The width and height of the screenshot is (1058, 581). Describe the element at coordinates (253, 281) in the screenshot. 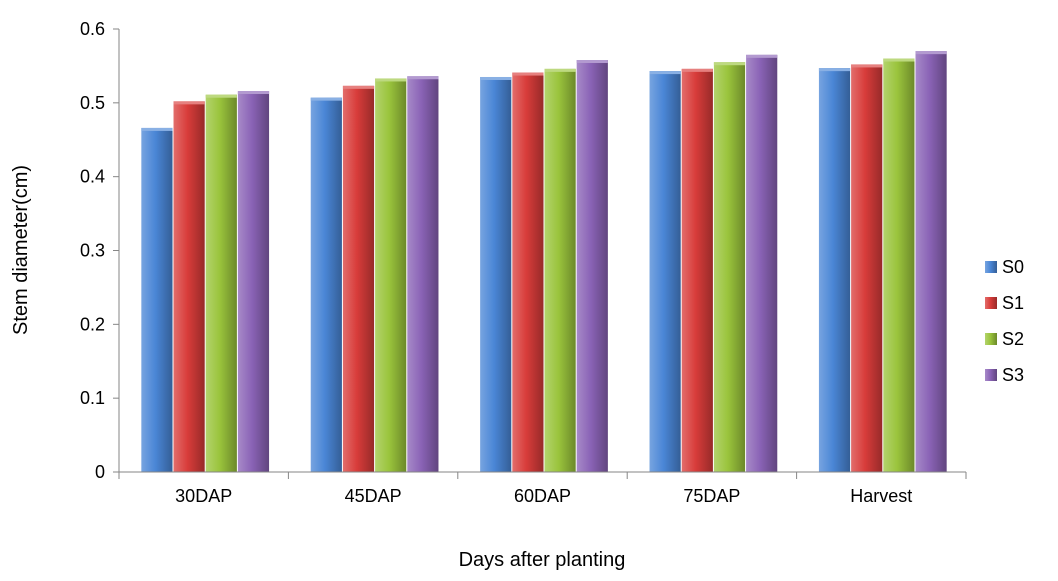

I see `bar-s3-30dap` at that location.